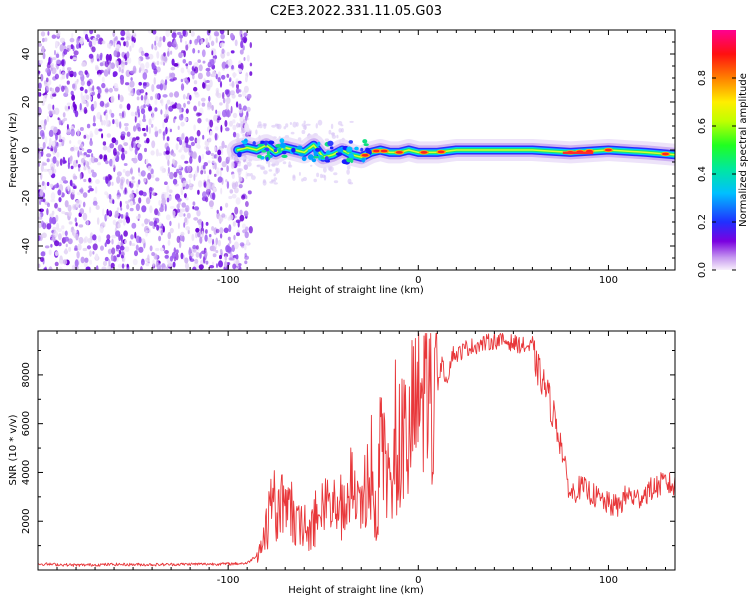 Image resolution: width=750 pixels, height=600 pixels. Describe the element at coordinates (356, 590) in the screenshot. I see `snr-xlabel: Height of straight line (km)` at that location.